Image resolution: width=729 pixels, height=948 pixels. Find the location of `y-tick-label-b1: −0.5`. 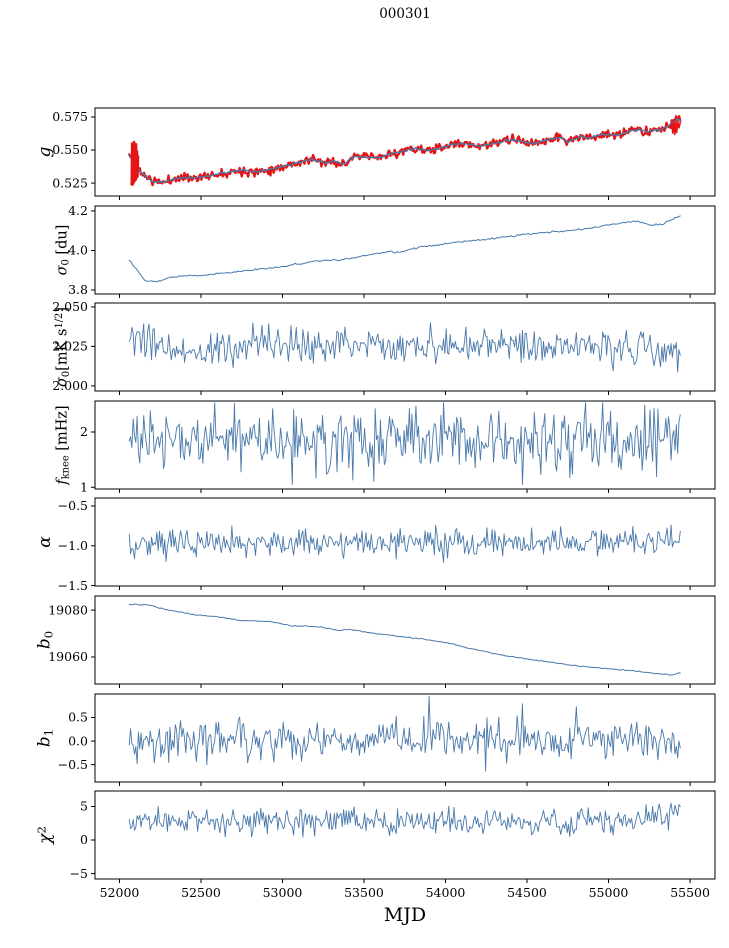

y-tick-label-b1: −0.5 is located at coordinates (73, 764).